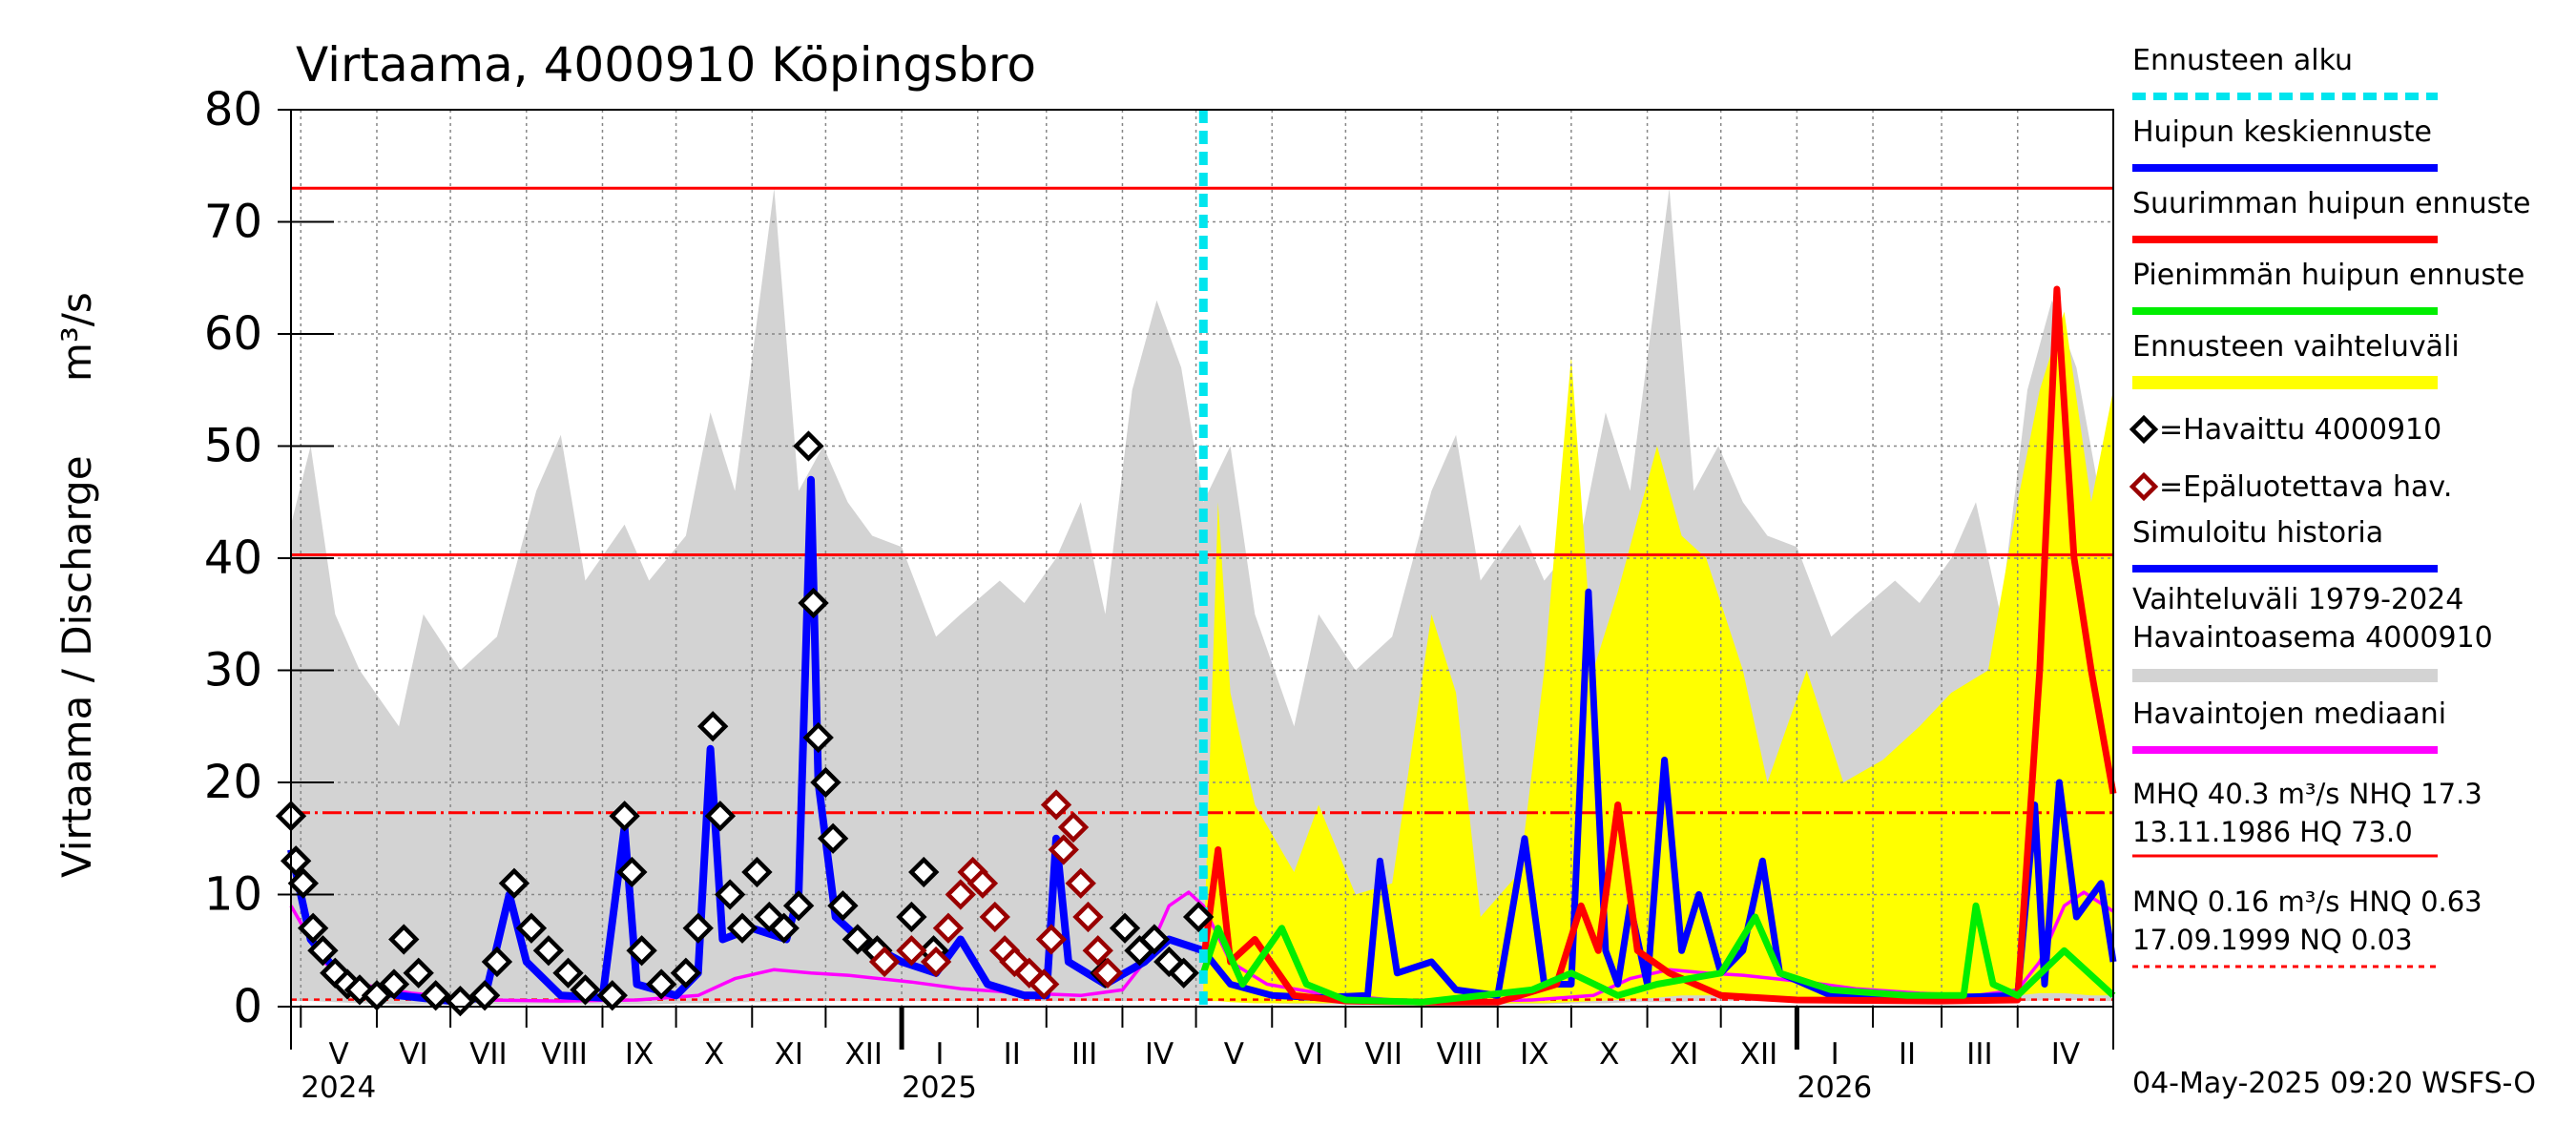 This screenshot has width=2576, height=1145. What do you see at coordinates (233, 109) in the screenshot?
I see `y-tick-label: 80` at bounding box center [233, 109].